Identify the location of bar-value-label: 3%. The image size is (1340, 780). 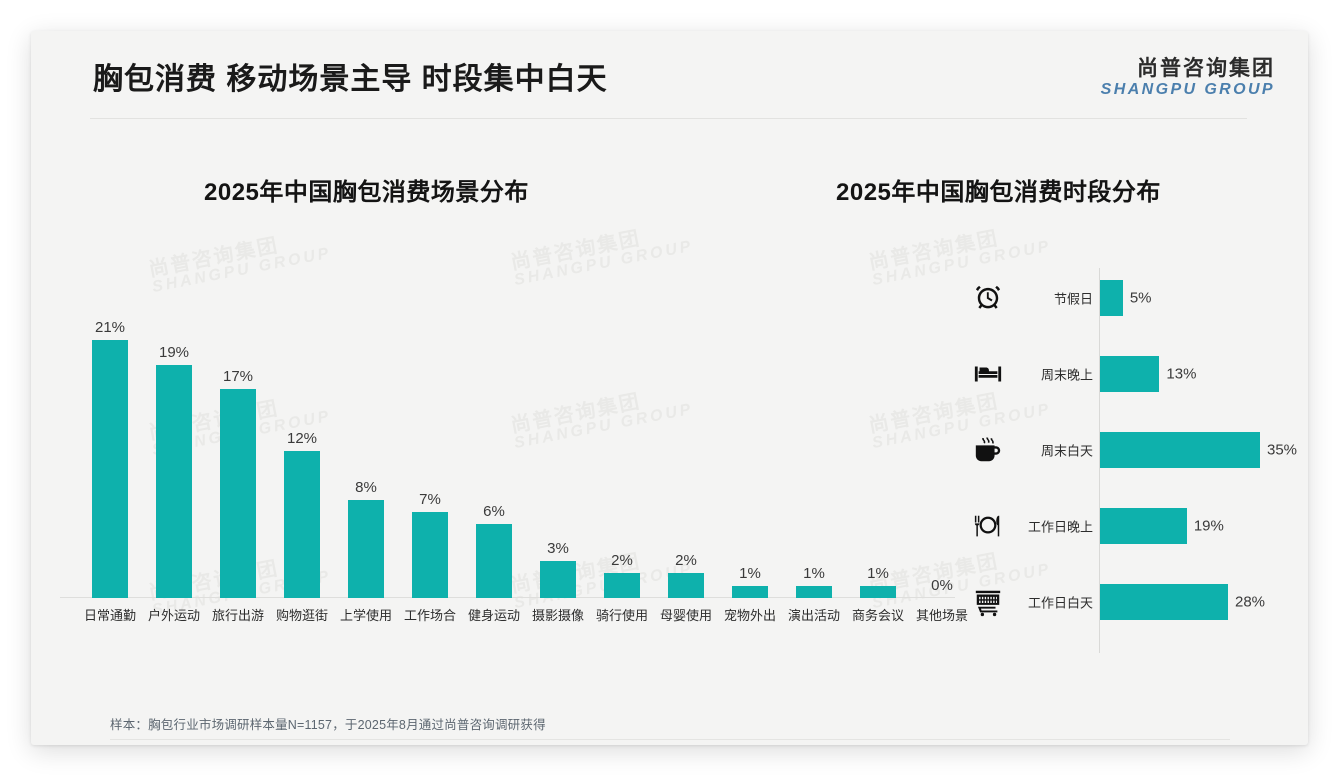
(558, 549).